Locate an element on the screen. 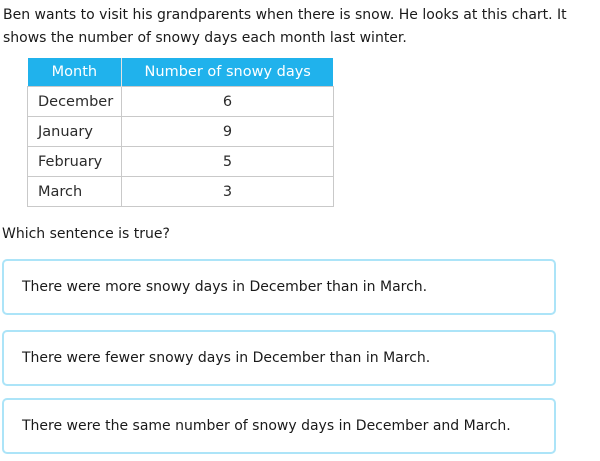 The image size is (600, 461). days-cell: 9 is located at coordinates (227, 131).